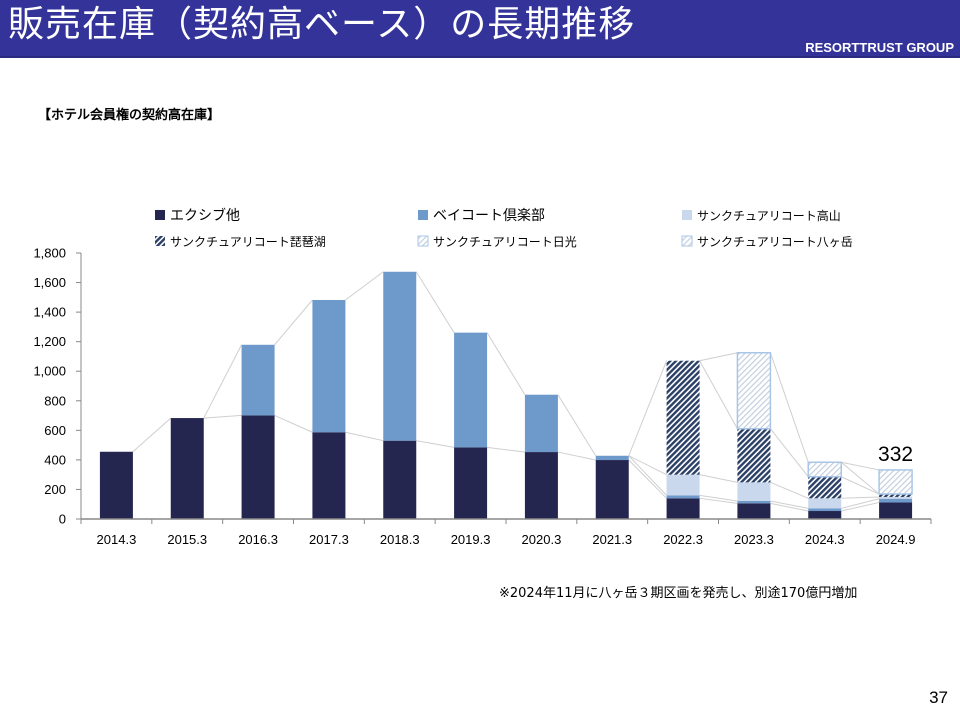 This screenshot has width=960, height=720. What do you see at coordinates (825, 539) in the screenshot?
I see `x-tick-label: 2024.3` at bounding box center [825, 539].